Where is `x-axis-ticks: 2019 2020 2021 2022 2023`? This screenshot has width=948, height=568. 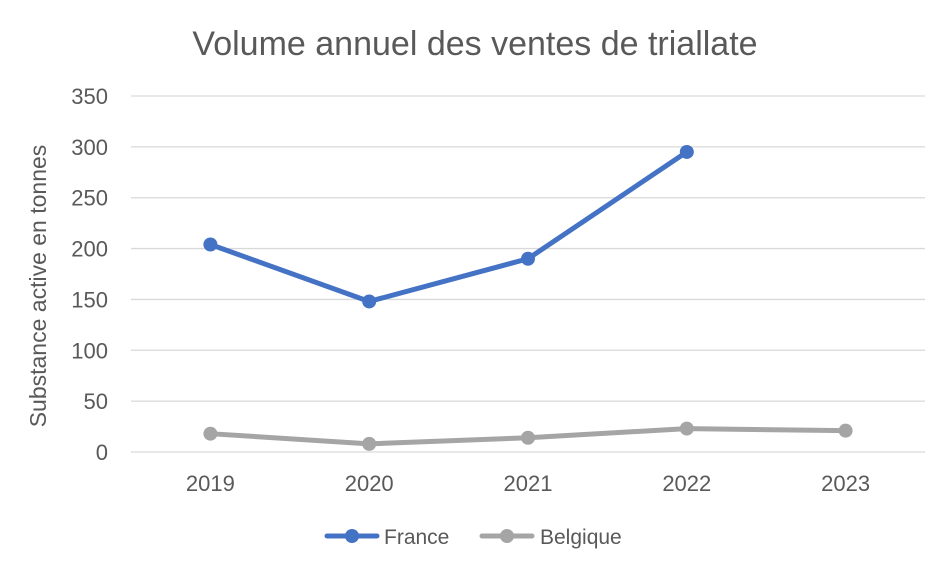
x-axis-ticks: 2019 2020 2021 2022 2023 is located at coordinates (528, 483).